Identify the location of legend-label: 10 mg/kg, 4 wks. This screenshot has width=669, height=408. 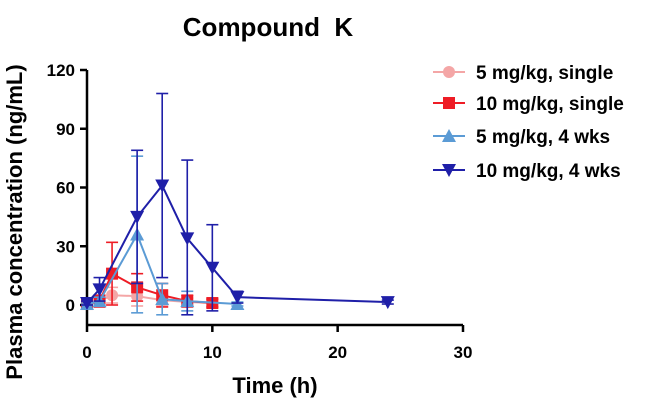
(548, 171).